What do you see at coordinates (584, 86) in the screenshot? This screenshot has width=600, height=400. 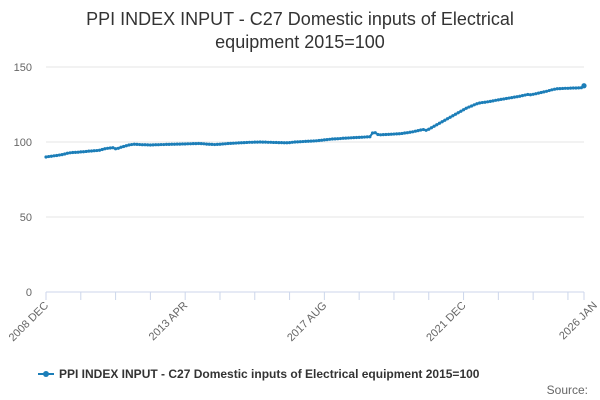 I see `data-point-last` at bounding box center [584, 86].